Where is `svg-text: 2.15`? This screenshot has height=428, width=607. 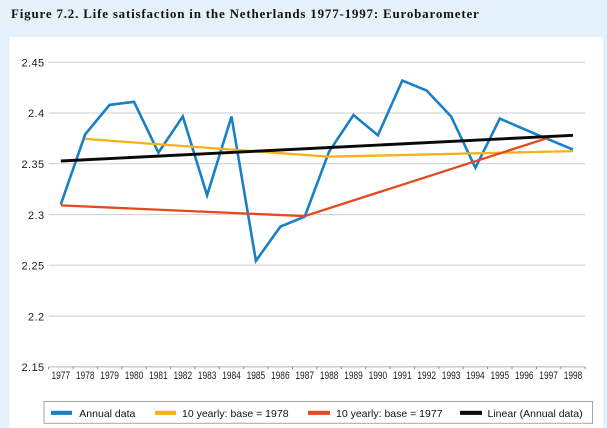 svg-text: 2.15 is located at coordinates (32, 368).